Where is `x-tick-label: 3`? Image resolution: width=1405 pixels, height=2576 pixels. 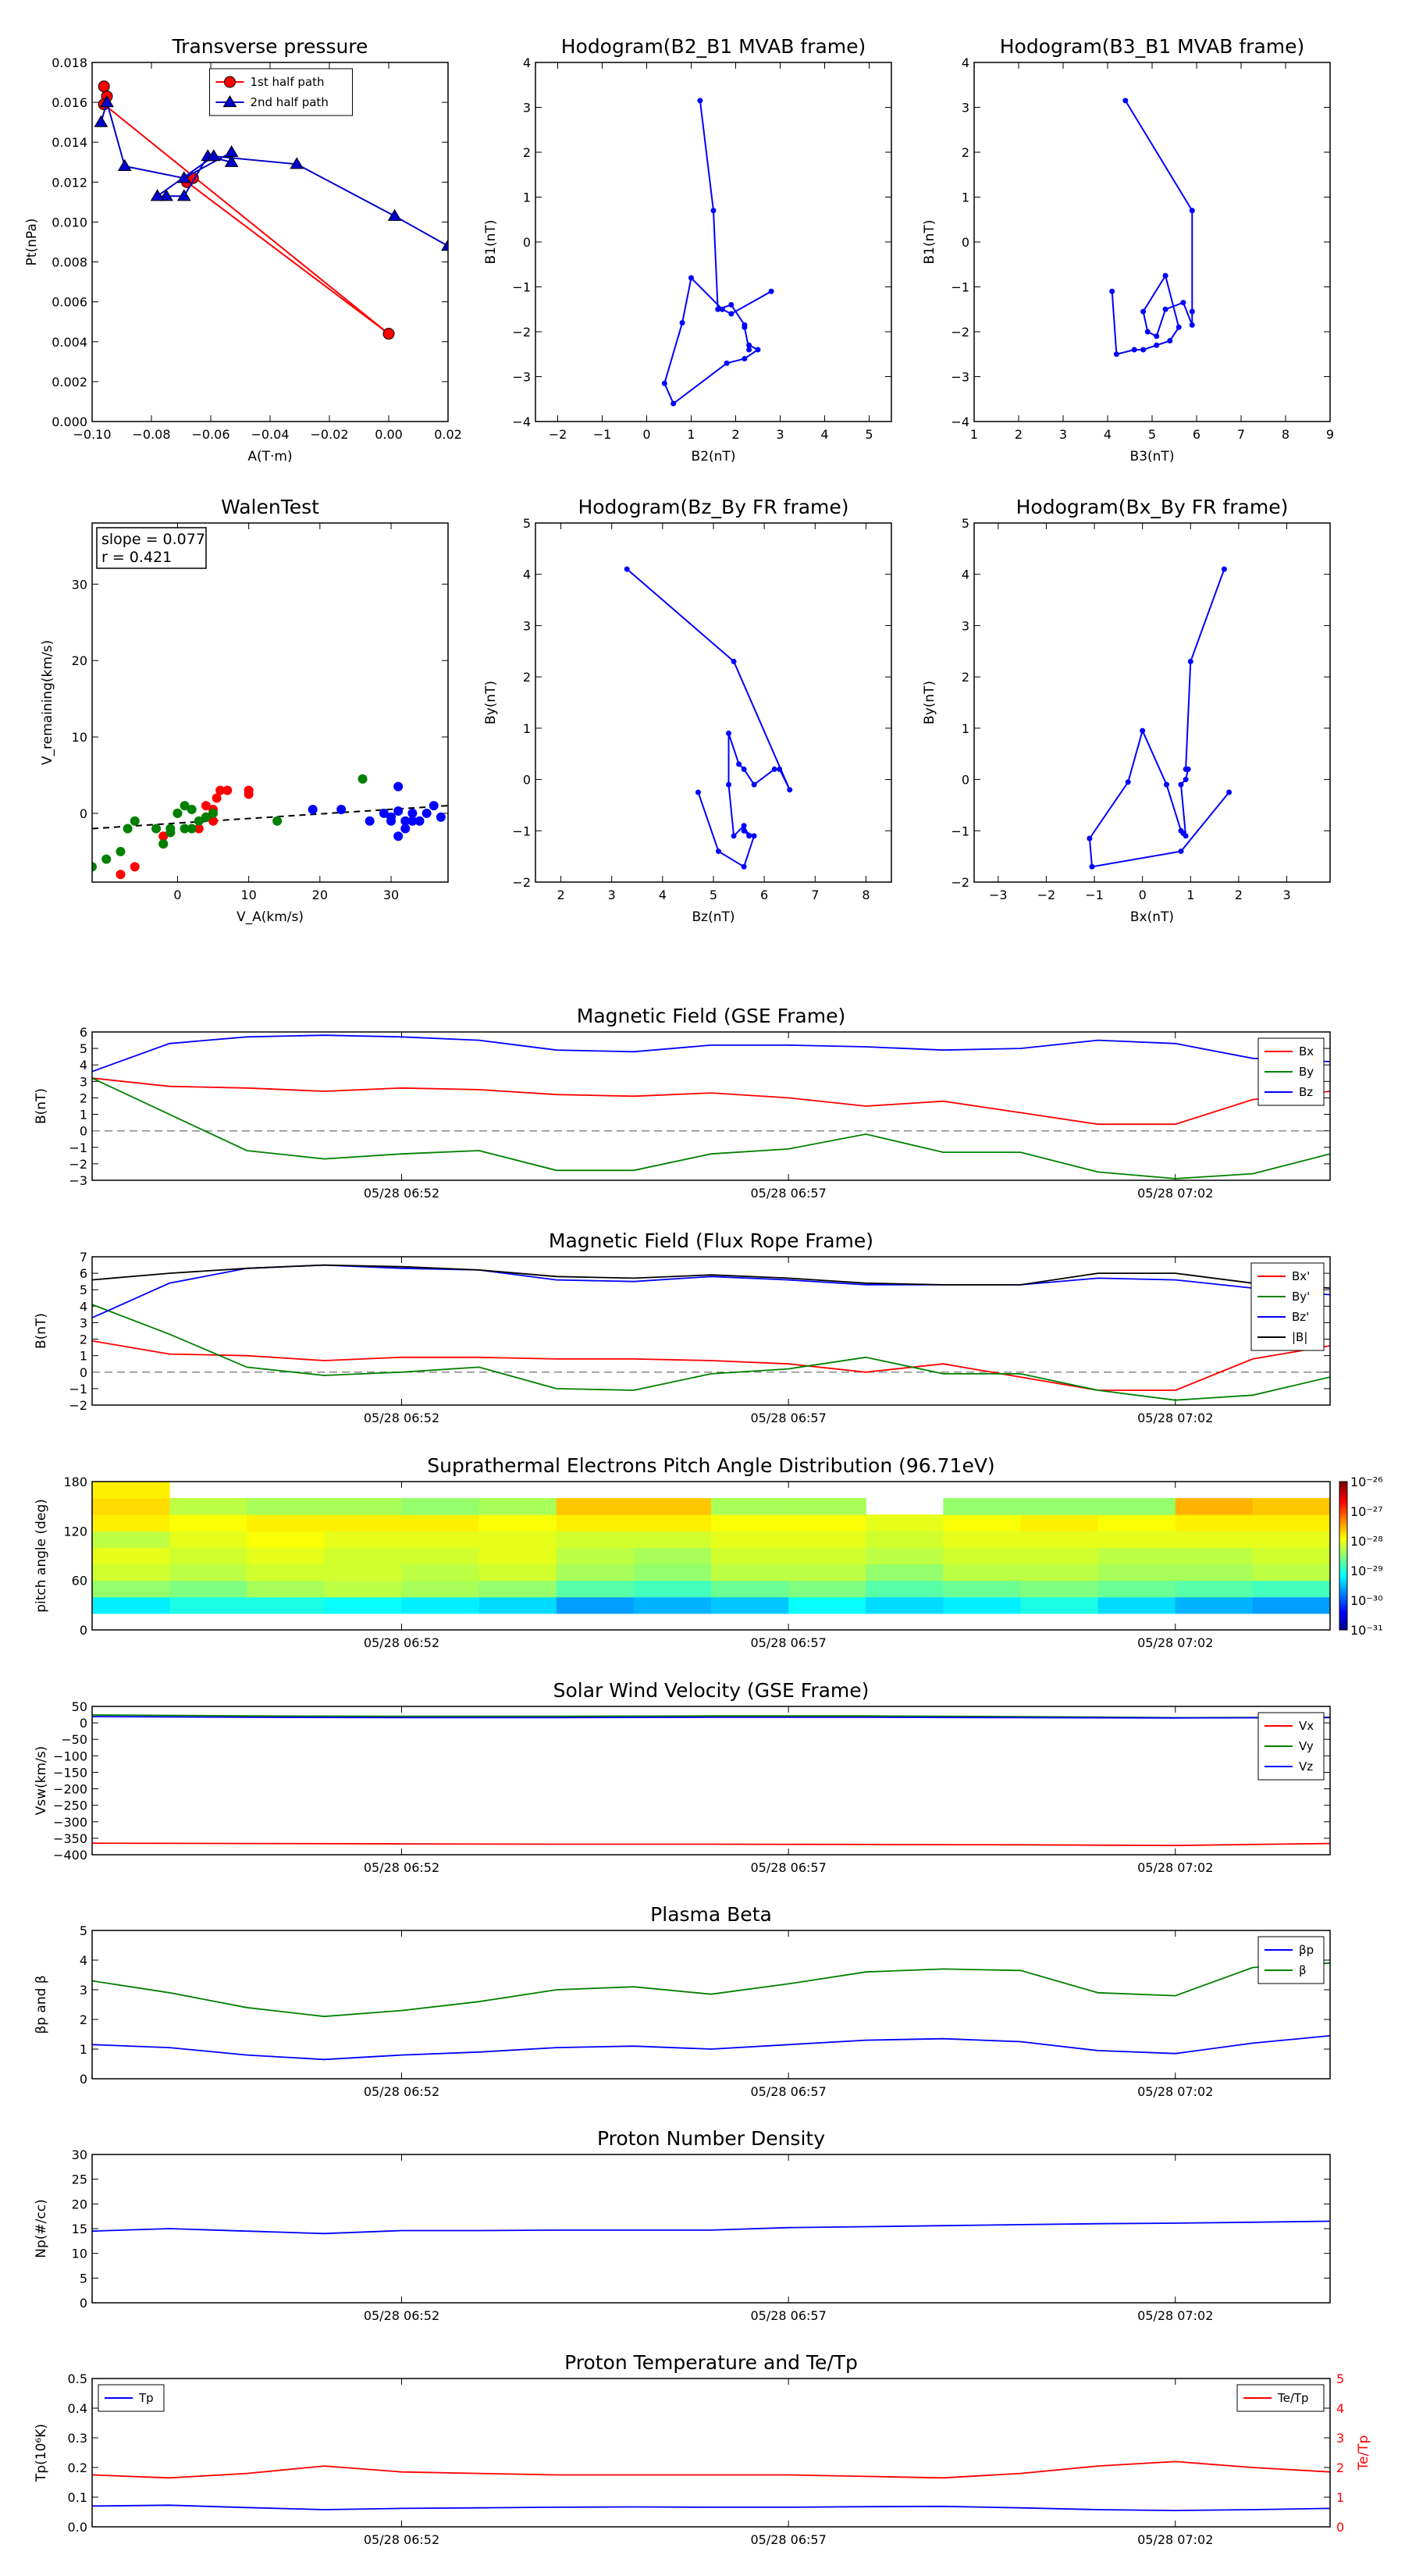
x-tick-label: 3 is located at coordinates (612, 895).